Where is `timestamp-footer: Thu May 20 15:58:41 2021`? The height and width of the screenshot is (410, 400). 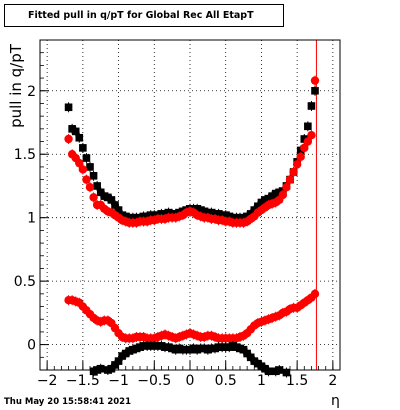 timestamp-footer: Thu May 20 15:58:41 2021 is located at coordinates (67, 402).